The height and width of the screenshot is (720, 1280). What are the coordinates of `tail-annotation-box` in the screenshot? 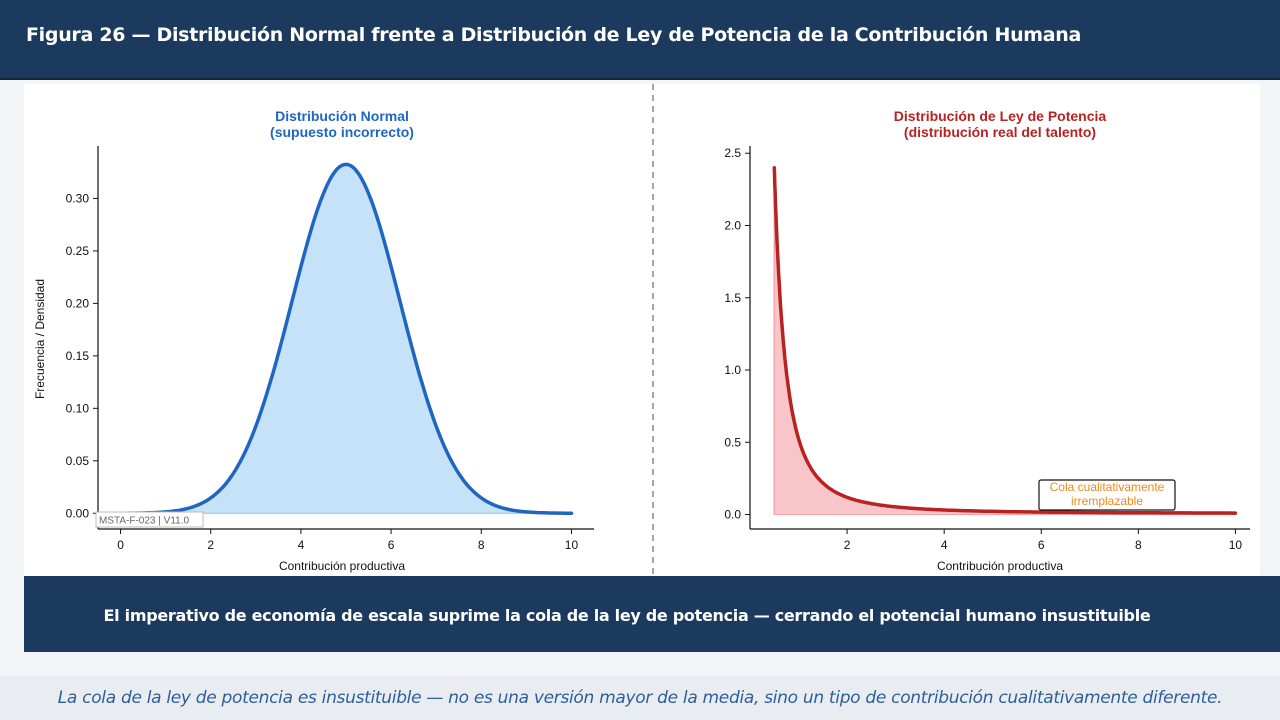 It's located at (1107, 495).